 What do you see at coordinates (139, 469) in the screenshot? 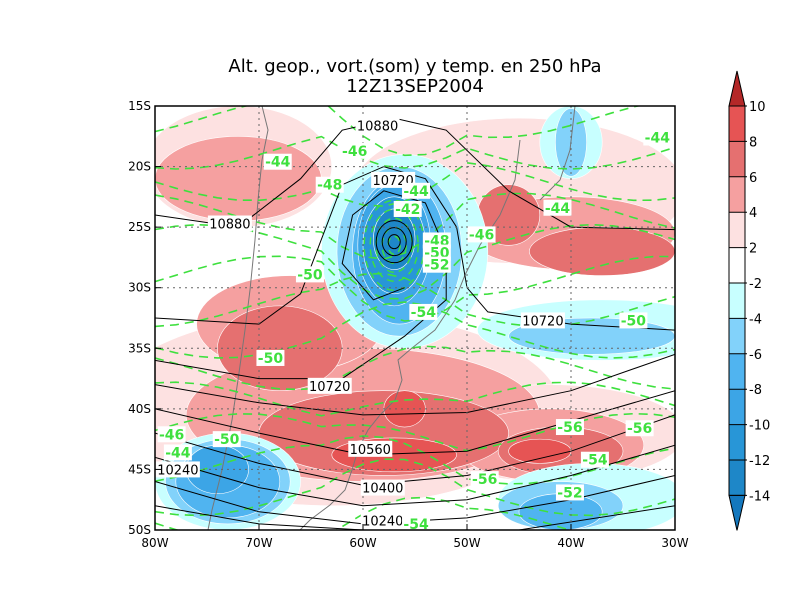
I see `y-tick-label: 45S` at bounding box center [139, 469].